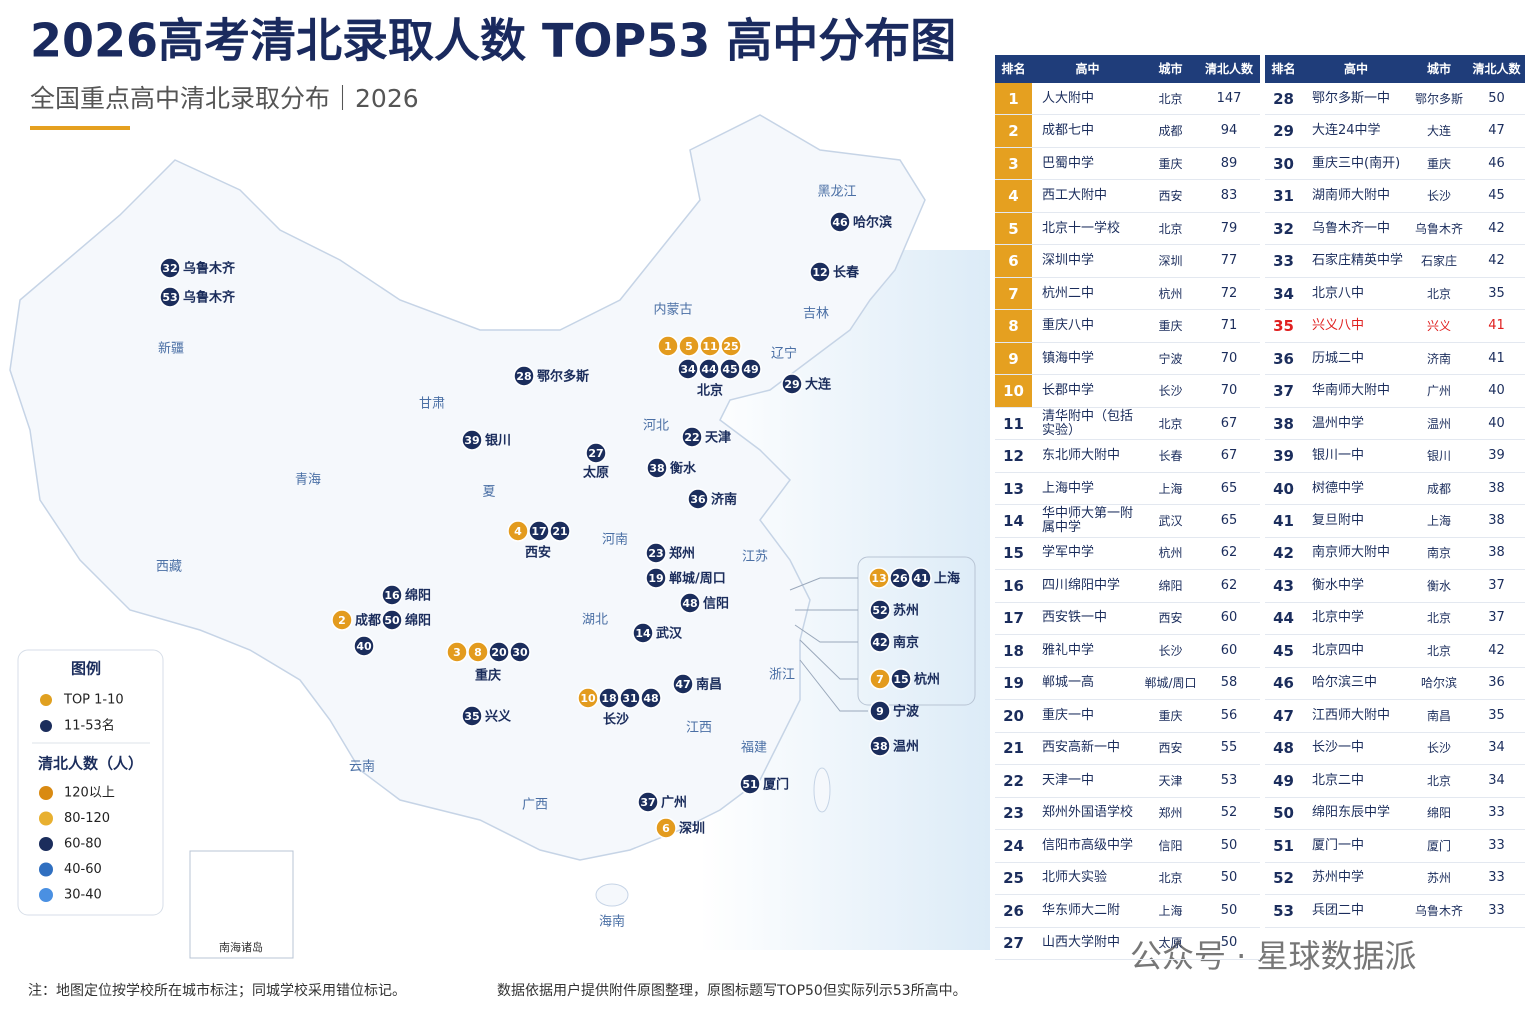  Describe the element at coordinates (1170, 846) in the screenshot. I see `table-cell: 信阳` at that location.